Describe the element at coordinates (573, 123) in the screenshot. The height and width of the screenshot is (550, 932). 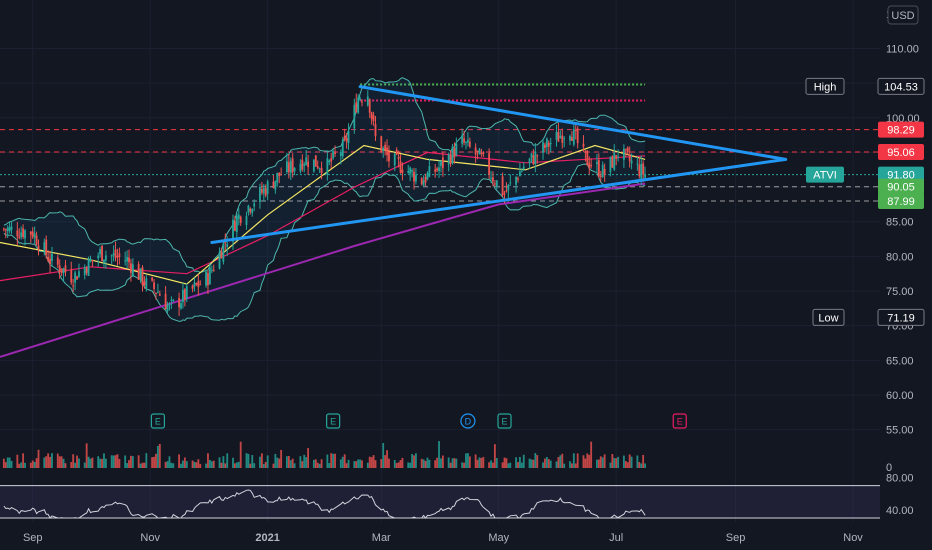
I see `triangle-upper-line` at that location.